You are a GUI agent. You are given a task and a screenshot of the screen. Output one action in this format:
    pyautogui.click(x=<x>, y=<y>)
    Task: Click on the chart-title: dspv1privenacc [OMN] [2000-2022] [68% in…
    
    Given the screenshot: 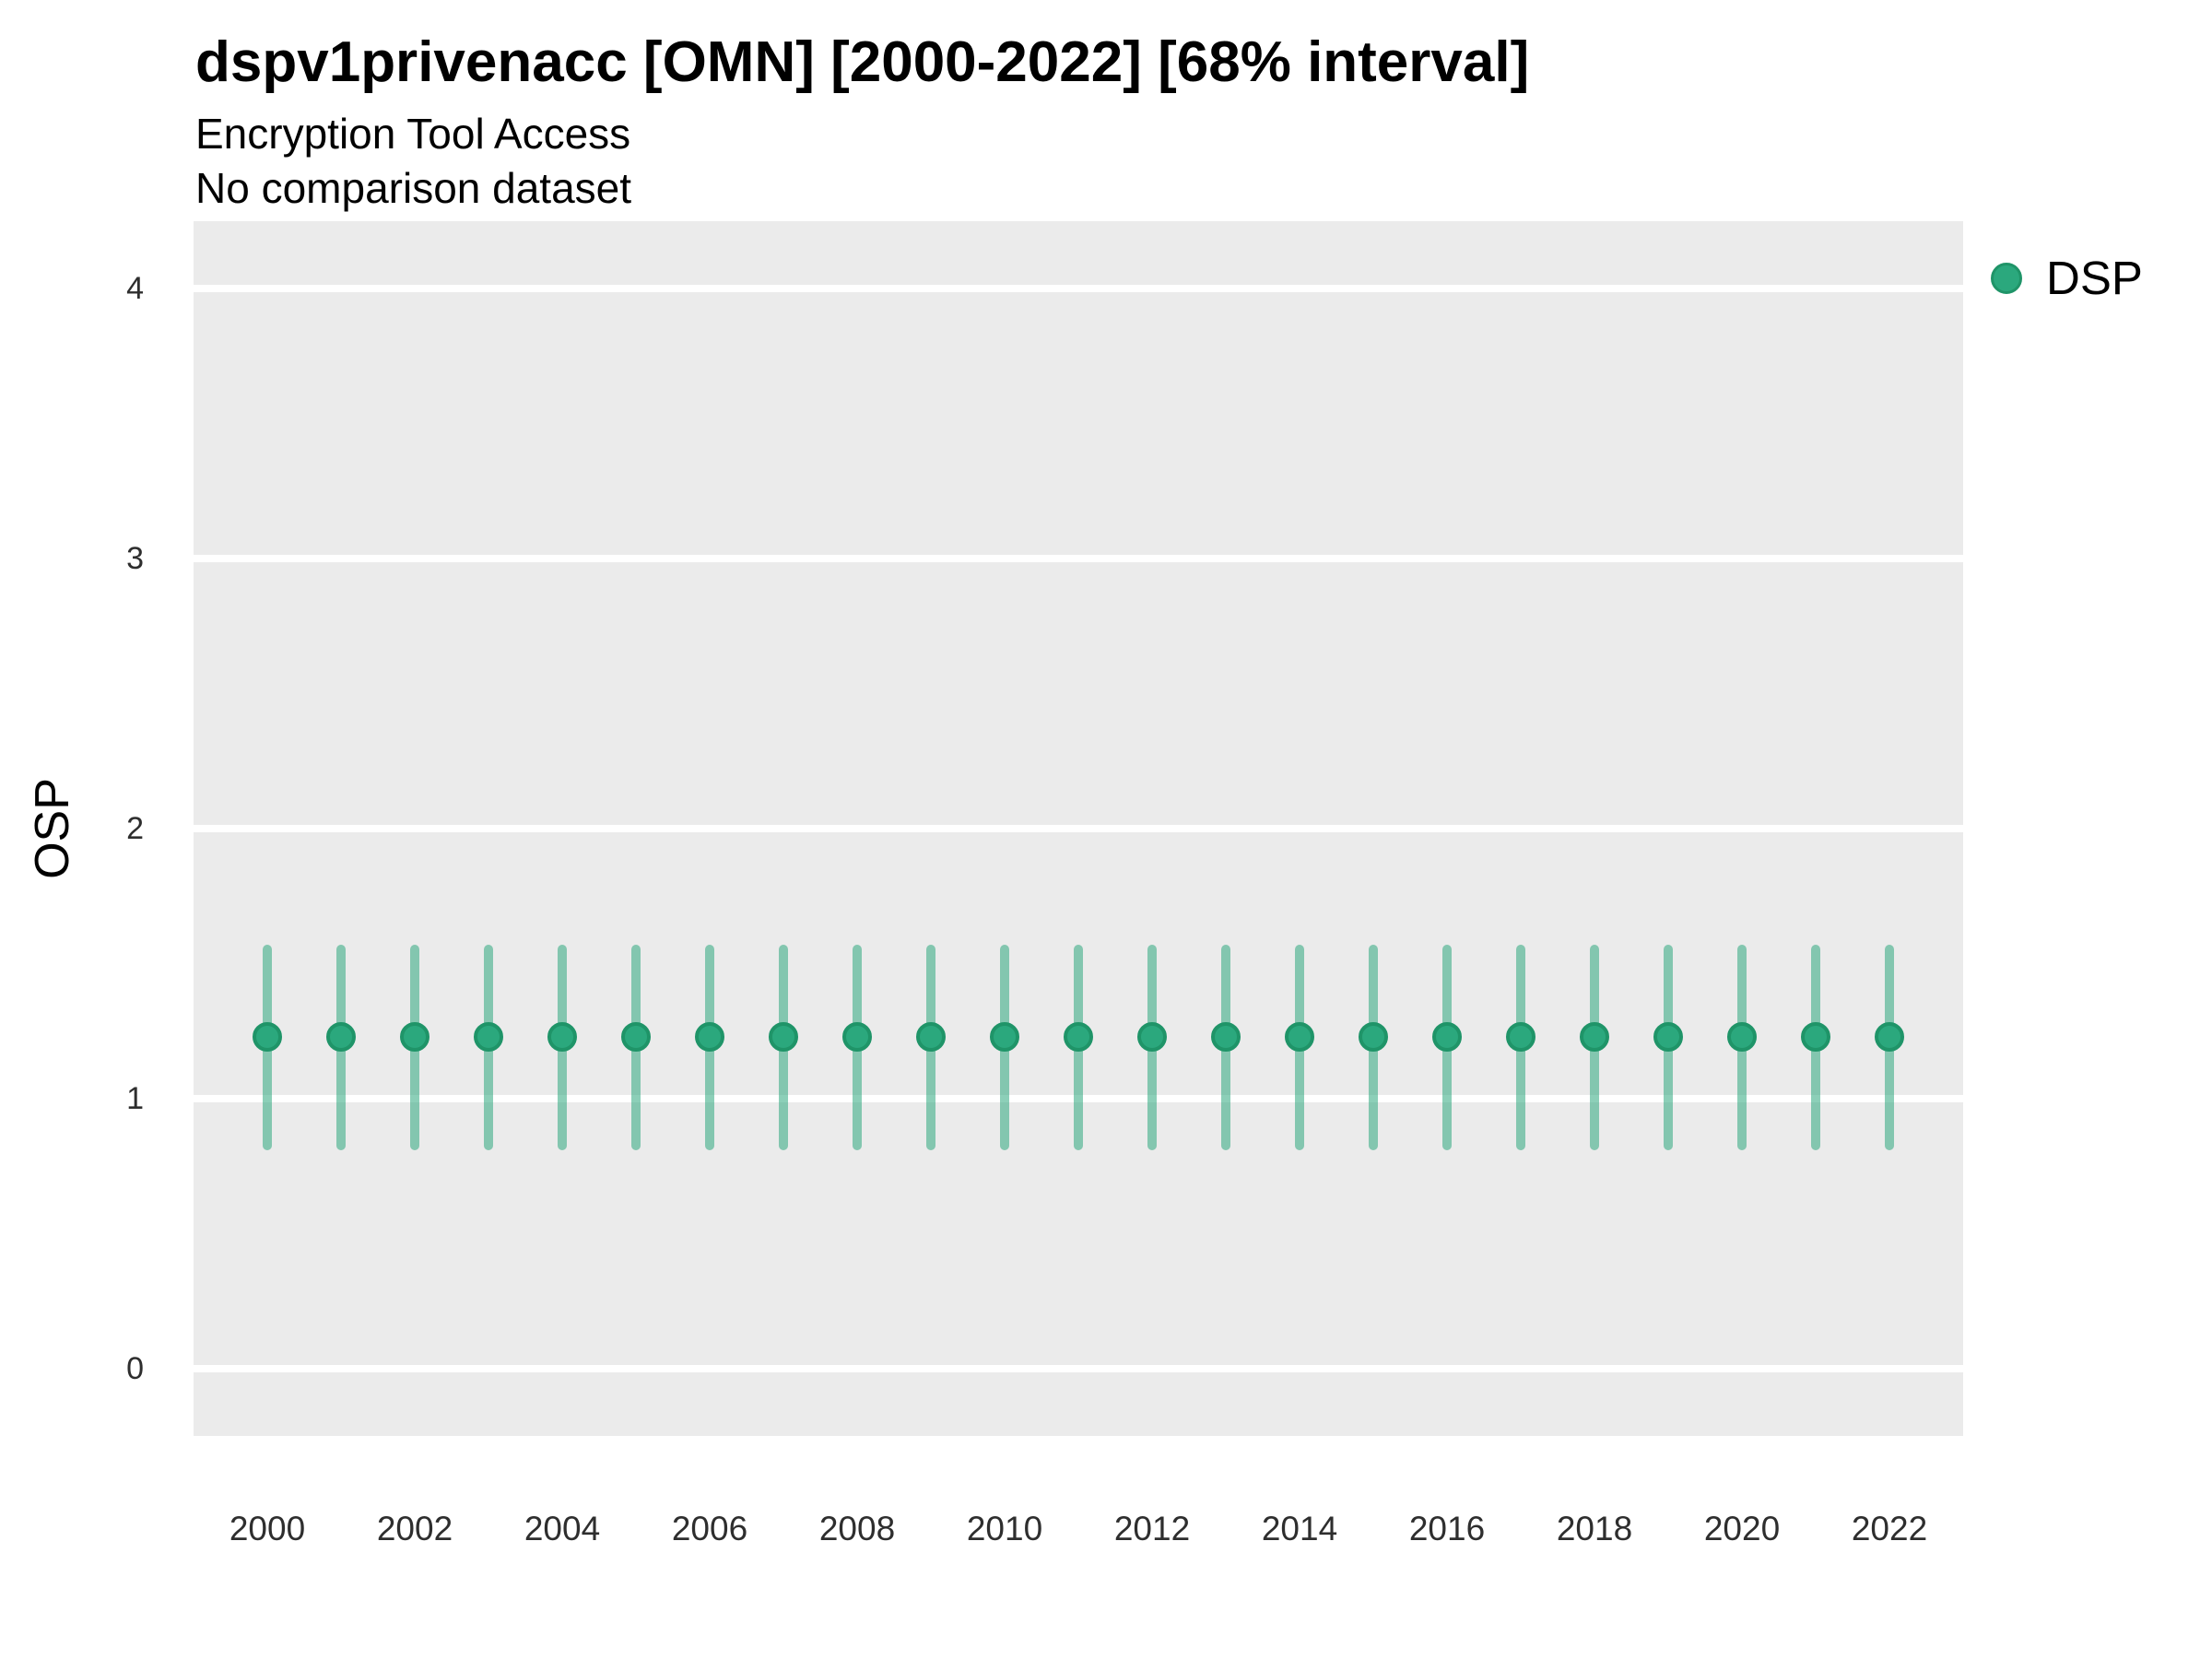 What is the action you would take?
    pyautogui.click(x=862, y=62)
    